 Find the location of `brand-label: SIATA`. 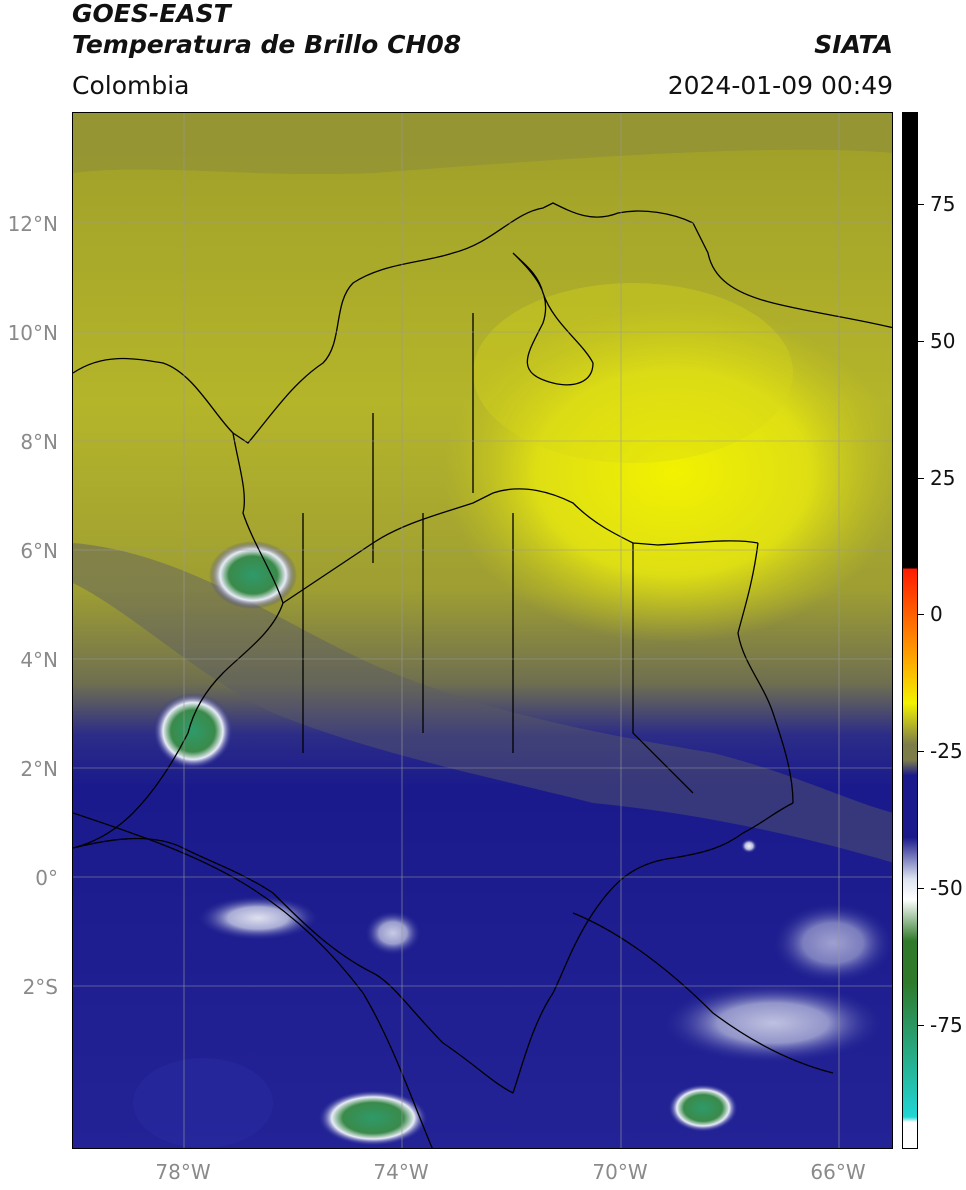

brand-label: SIATA is located at coordinates (853, 44).